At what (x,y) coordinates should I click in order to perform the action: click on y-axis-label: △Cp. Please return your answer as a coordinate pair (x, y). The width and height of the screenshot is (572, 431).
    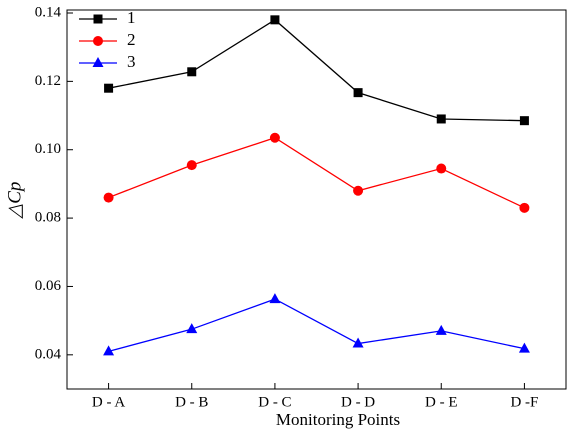
    Looking at the image, I should click on (14, 201).